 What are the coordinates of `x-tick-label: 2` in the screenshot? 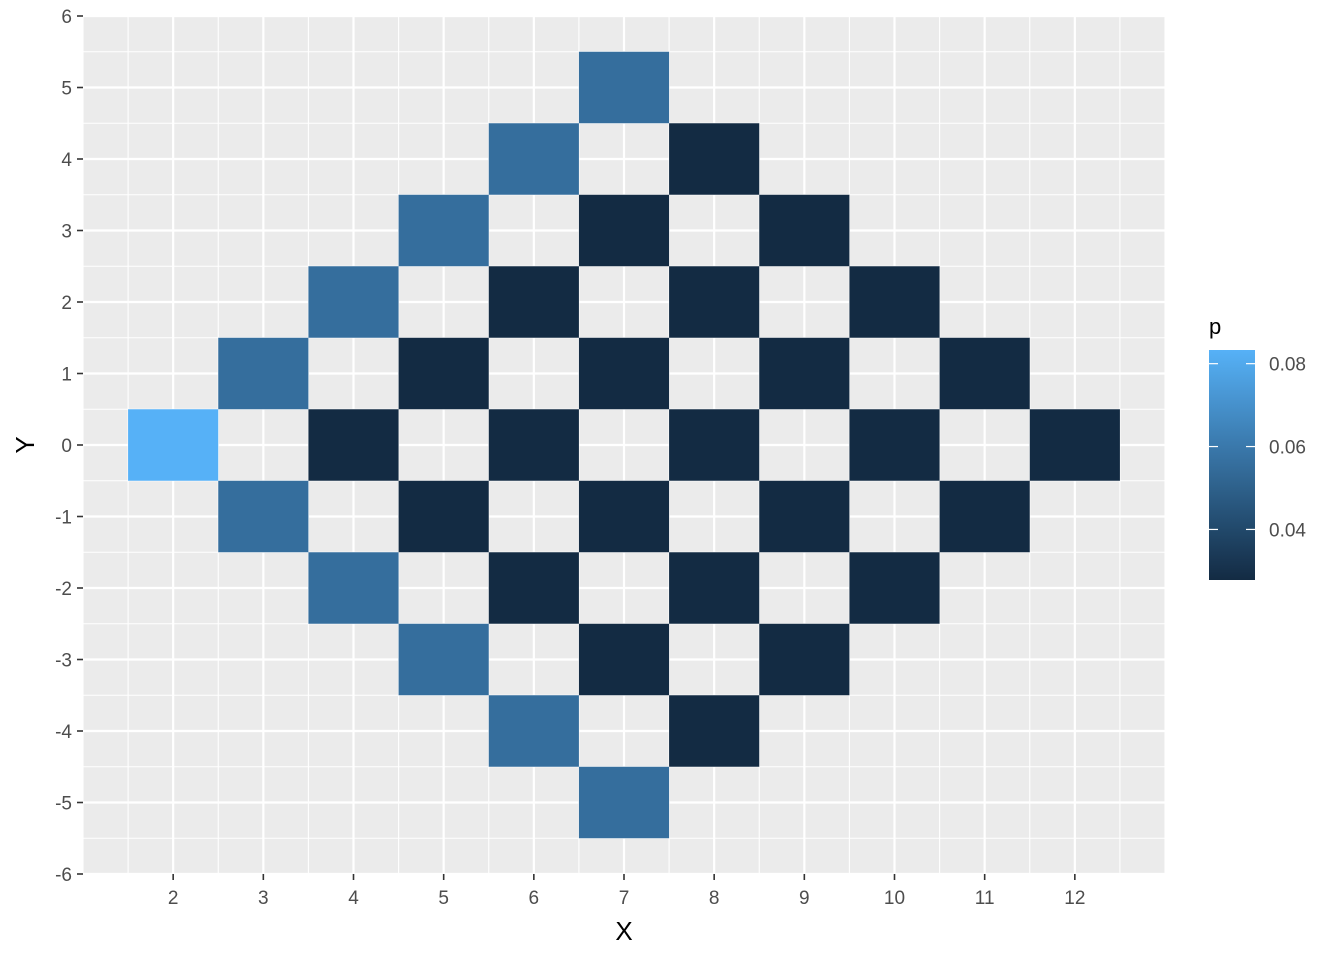 It's located at (173, 898).